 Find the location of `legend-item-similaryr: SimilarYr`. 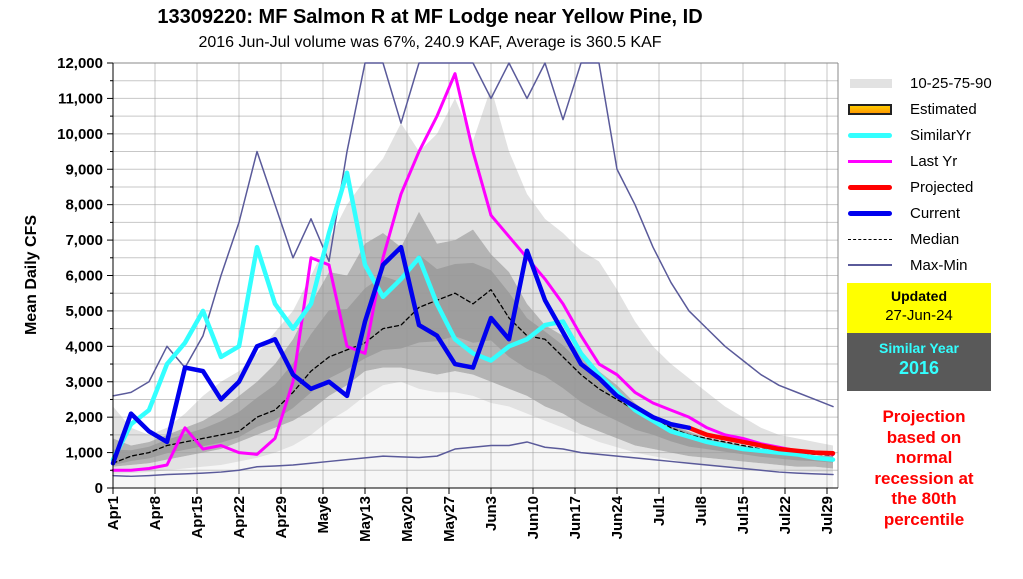

legend-item-similaryr: SimilarYr is located at coordinates (935, 135).